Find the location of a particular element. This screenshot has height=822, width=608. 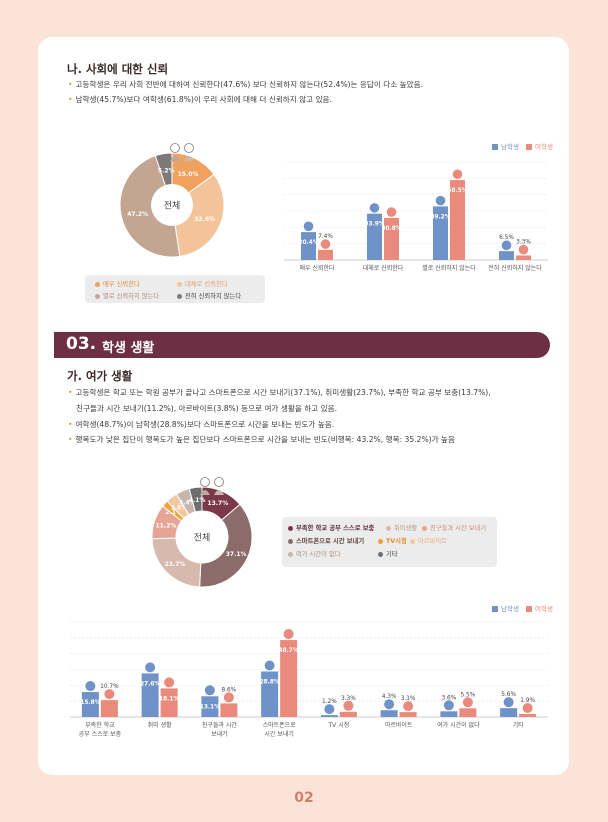

slice-label: 23.7% is located at coordinates (175, 564).